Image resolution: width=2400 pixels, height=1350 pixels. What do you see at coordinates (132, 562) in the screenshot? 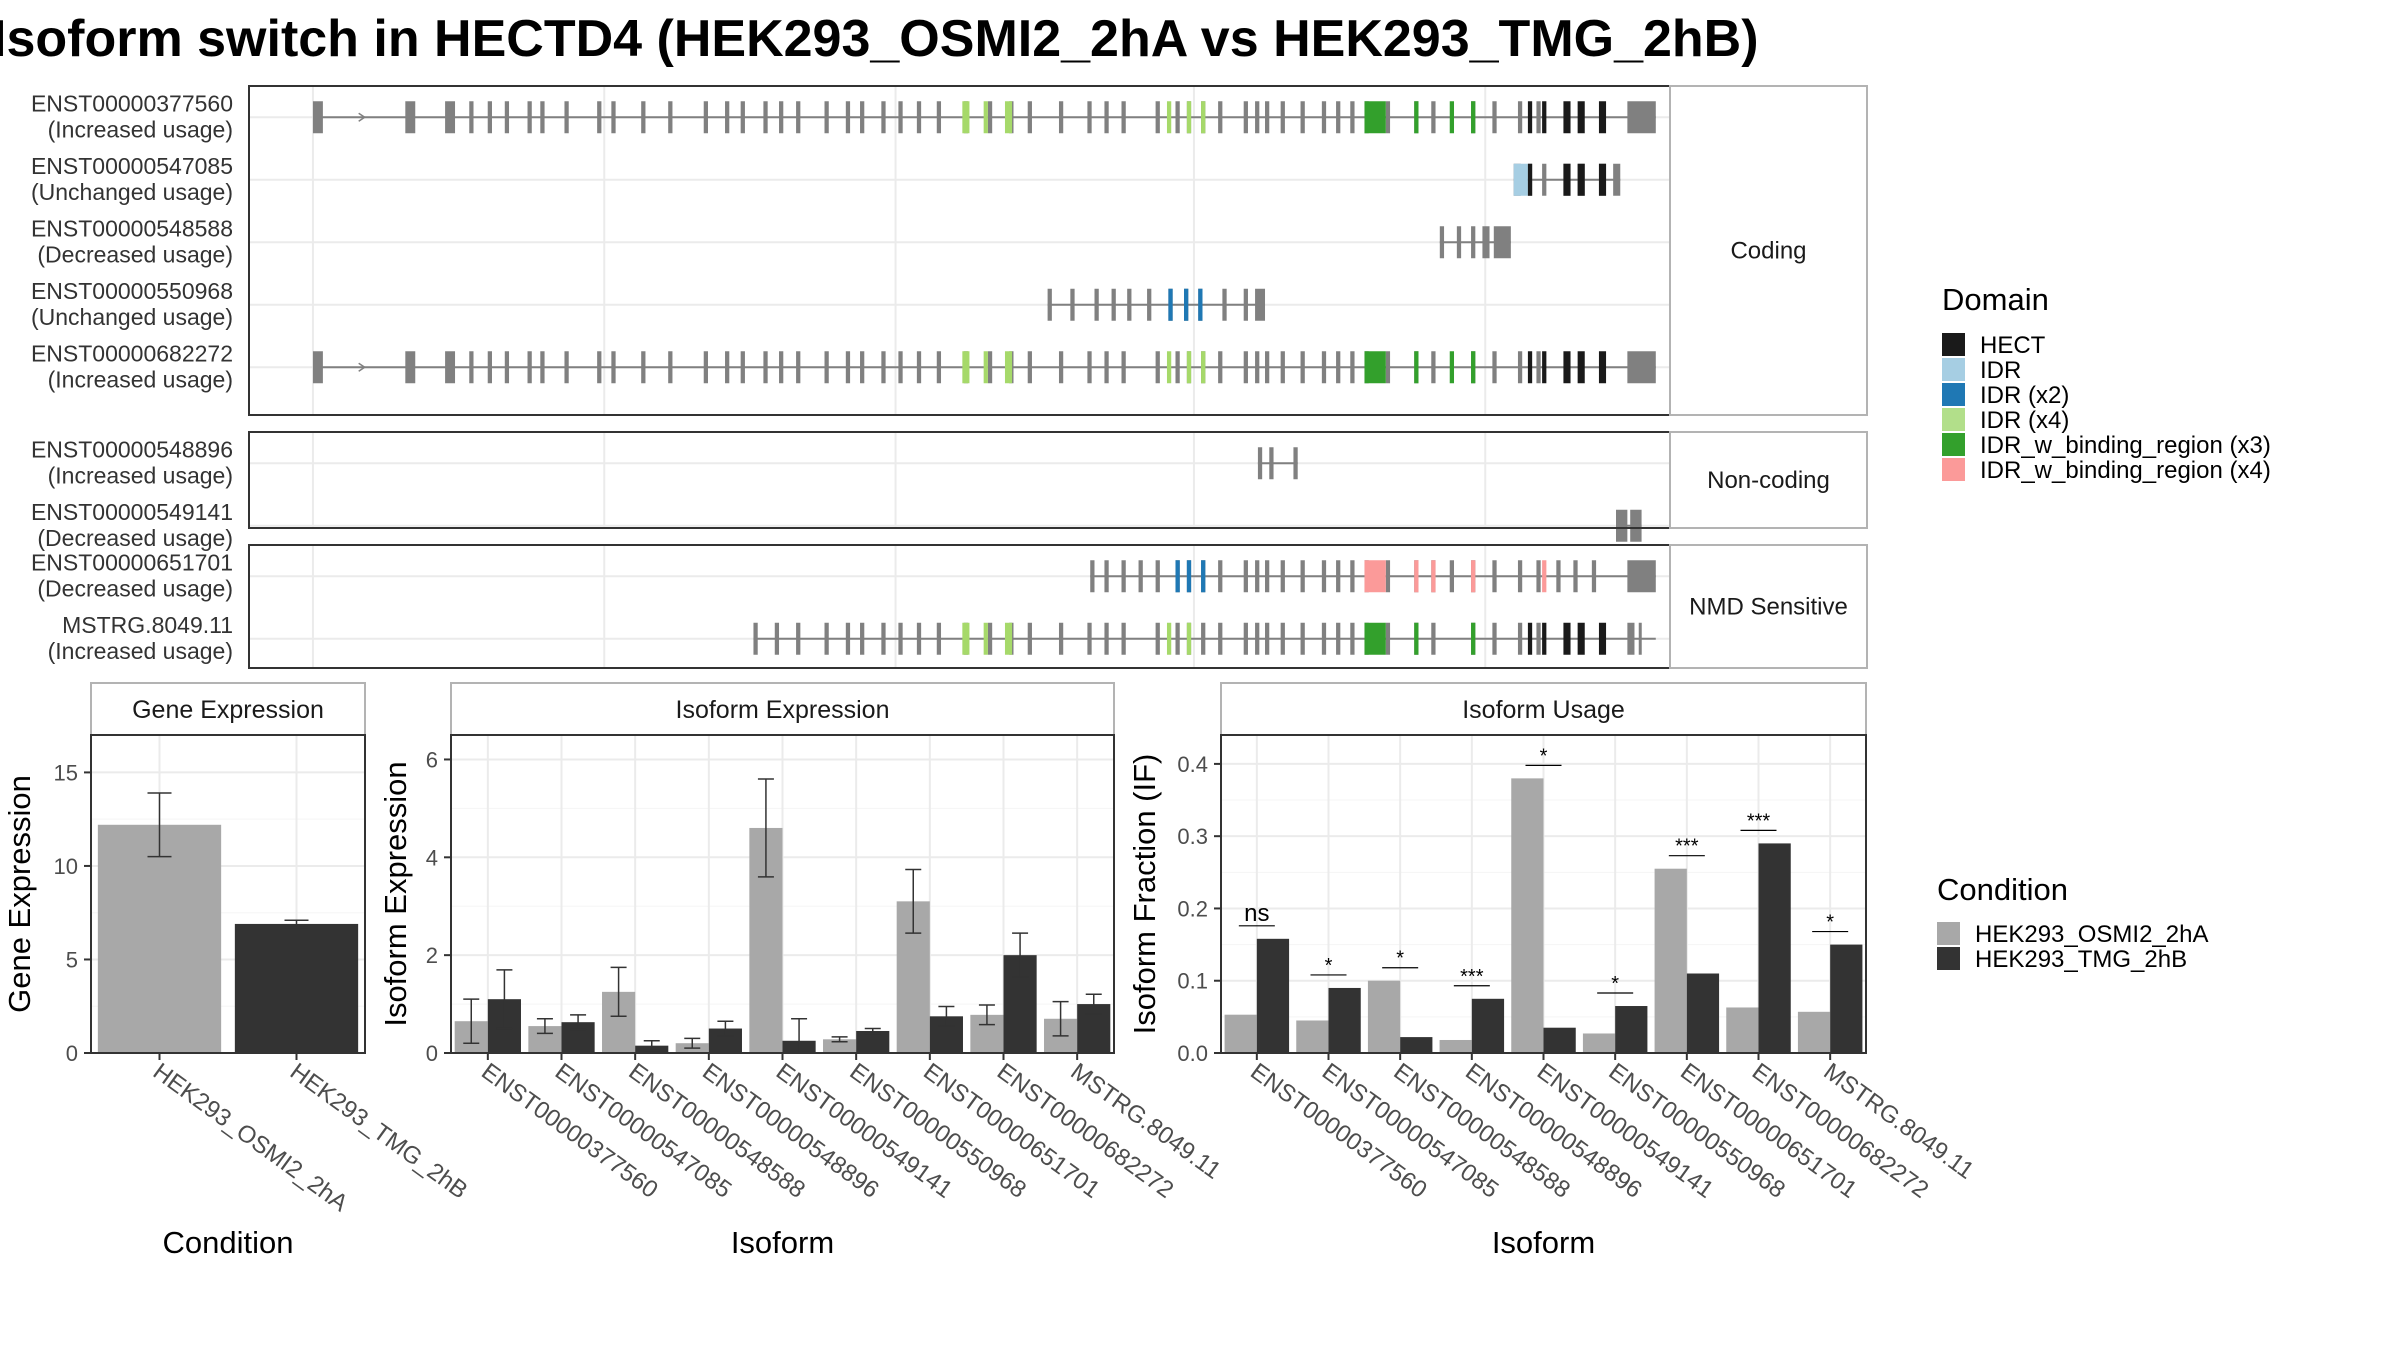
I see `transcript-id-label: ENST00000651701` at bounding box center [132, 562].